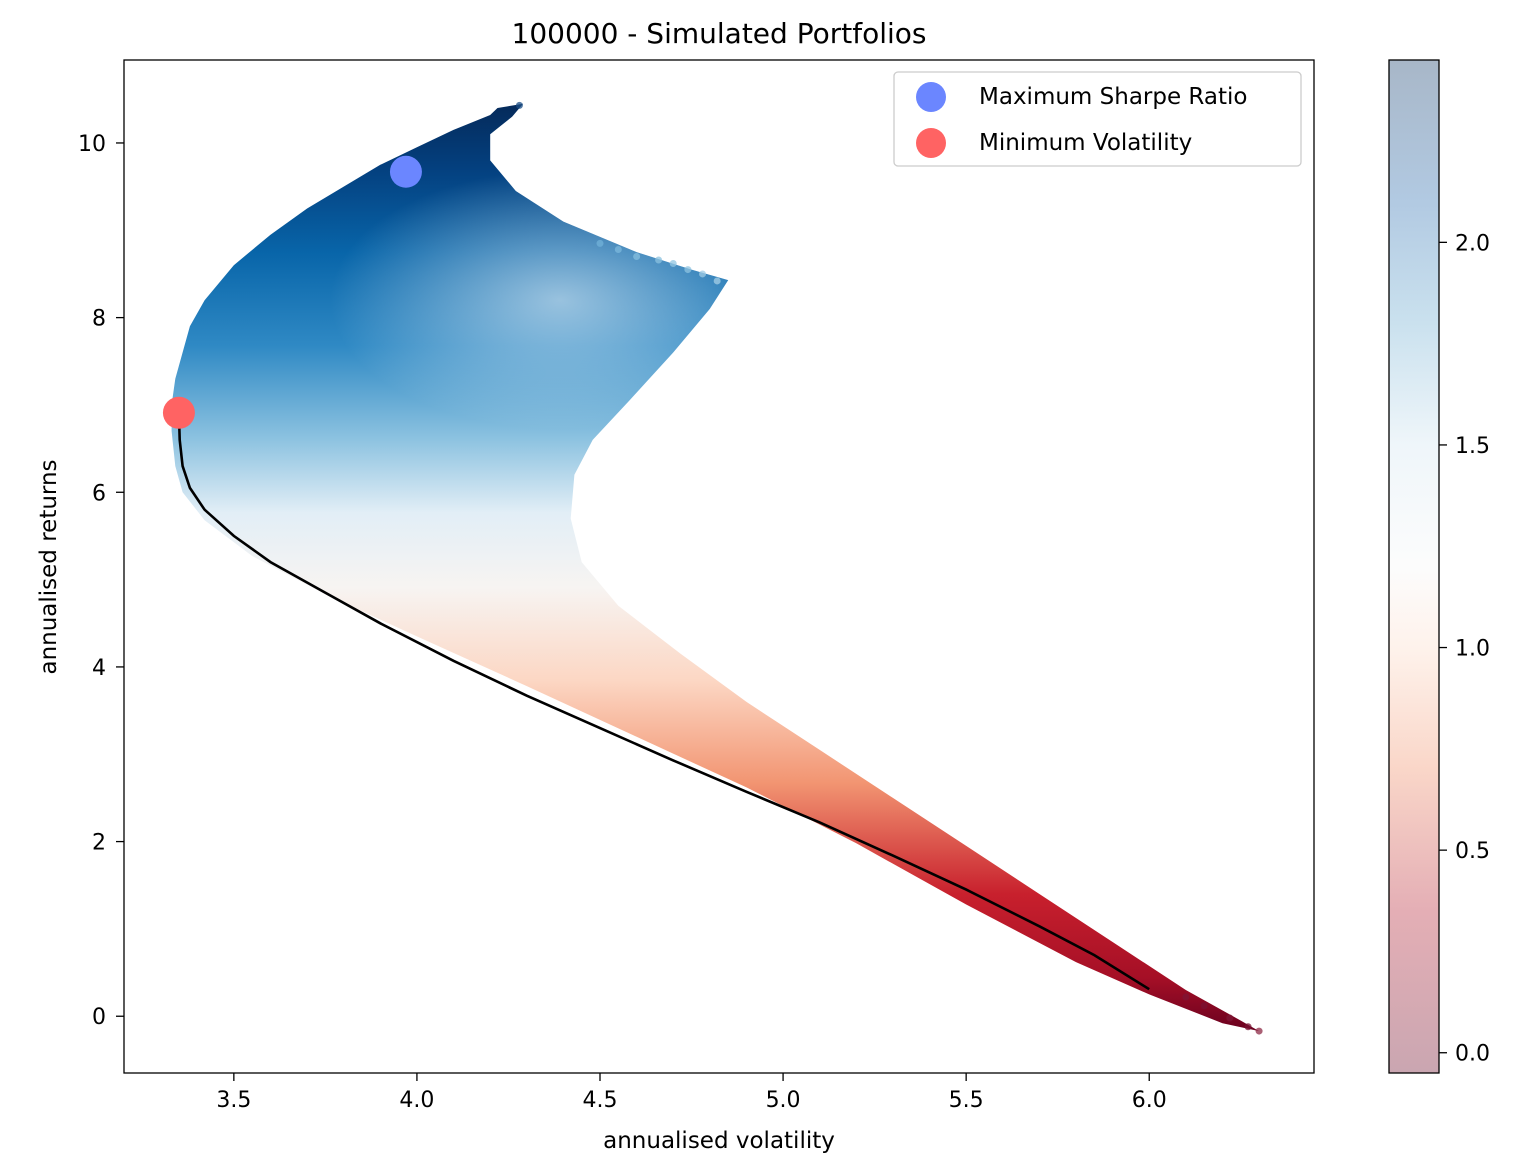 Image resolution: width=1530 pixels, height=1174 pixels. Describe the element at coordinates (783, 1100) in the screenshot. I see `x-tick-label: 5.0` at that location.